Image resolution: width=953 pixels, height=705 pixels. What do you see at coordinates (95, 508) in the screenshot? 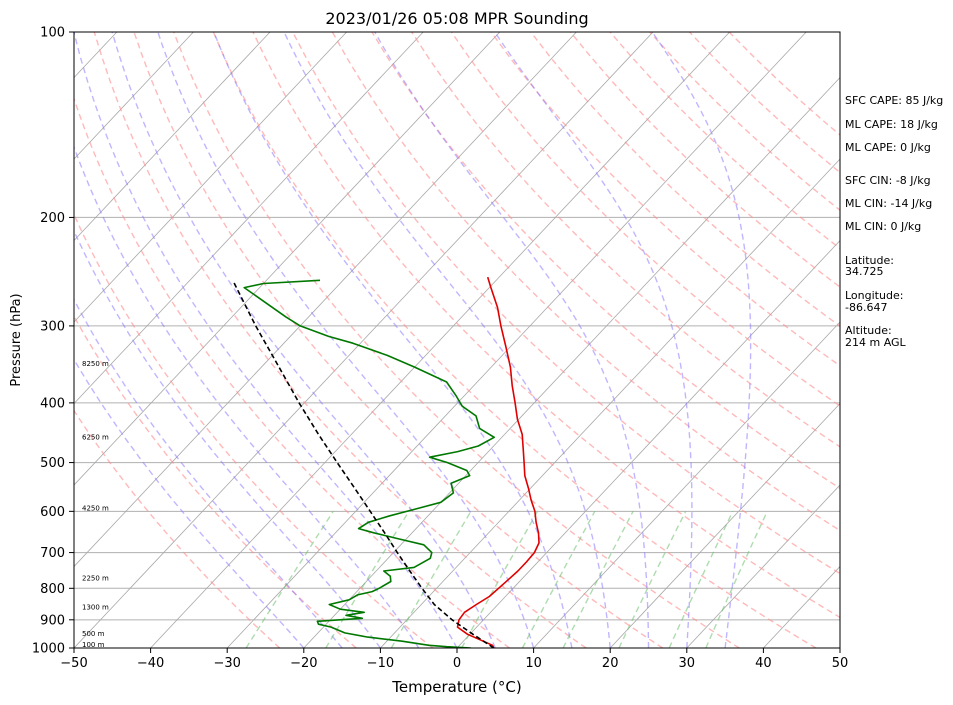
I see `height-label: 4250 m` at bounding box center [95, 508].